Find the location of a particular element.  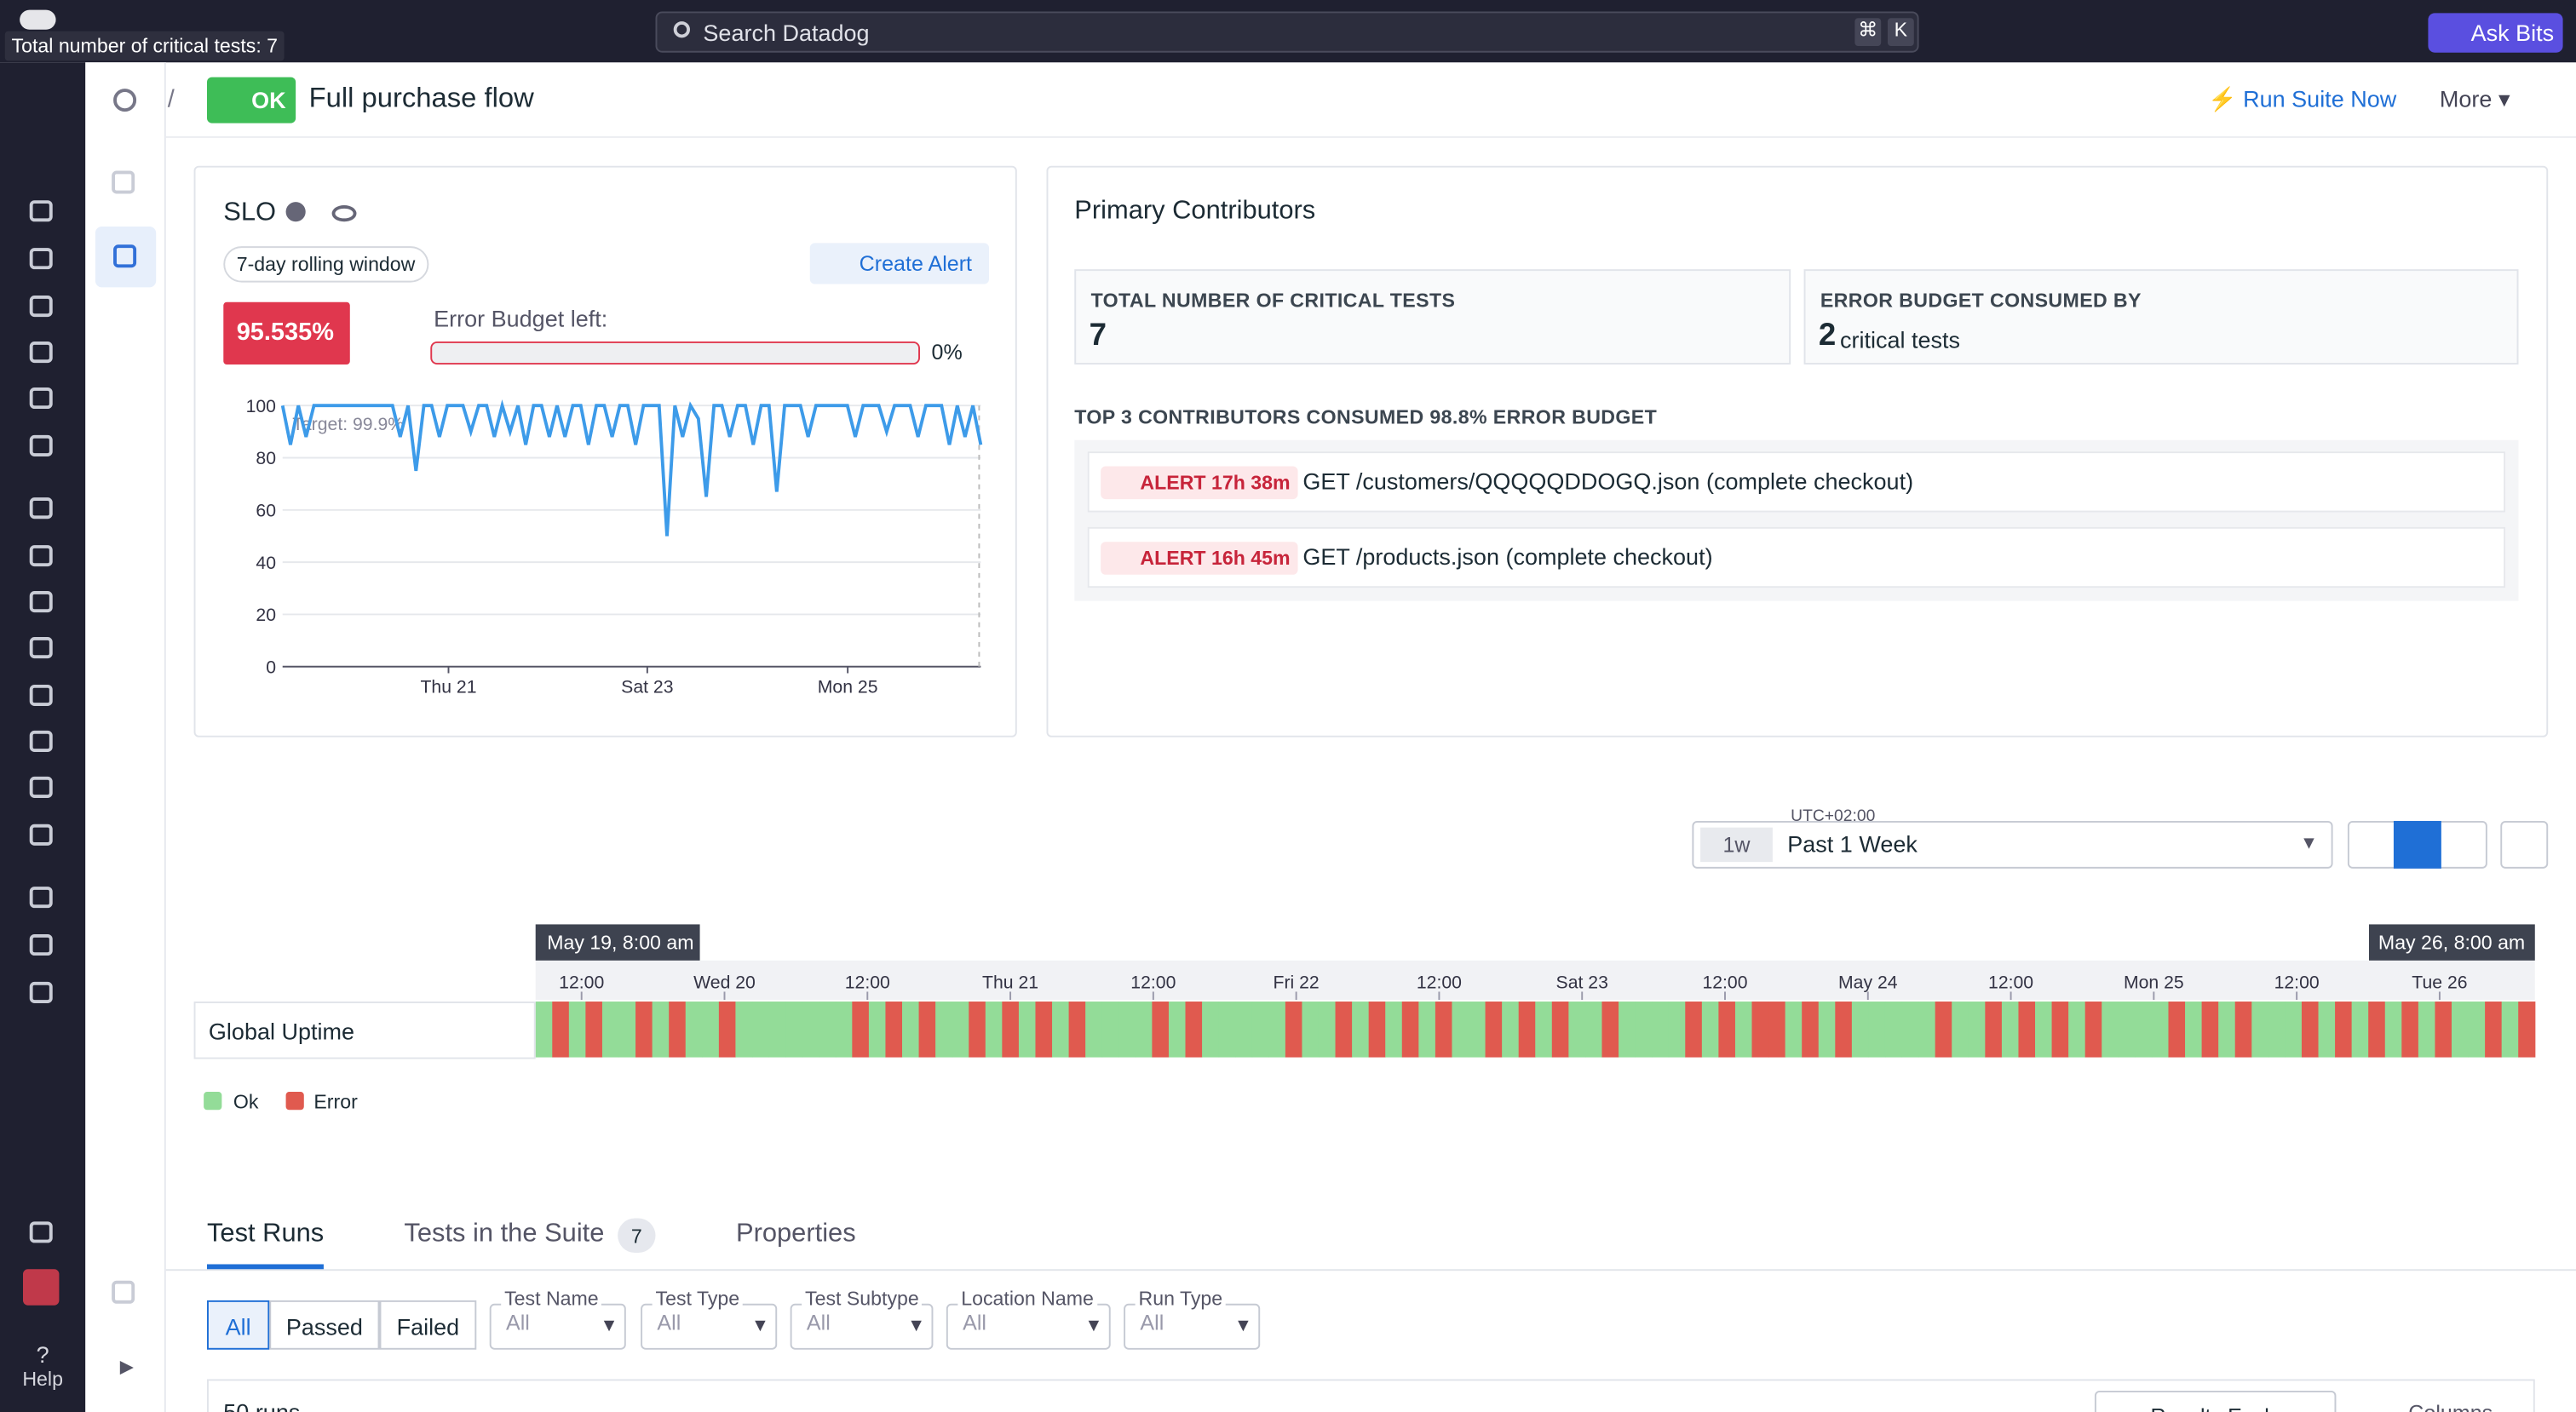

x-tick-label: Mon 25 is located at coordinates (848, 687).